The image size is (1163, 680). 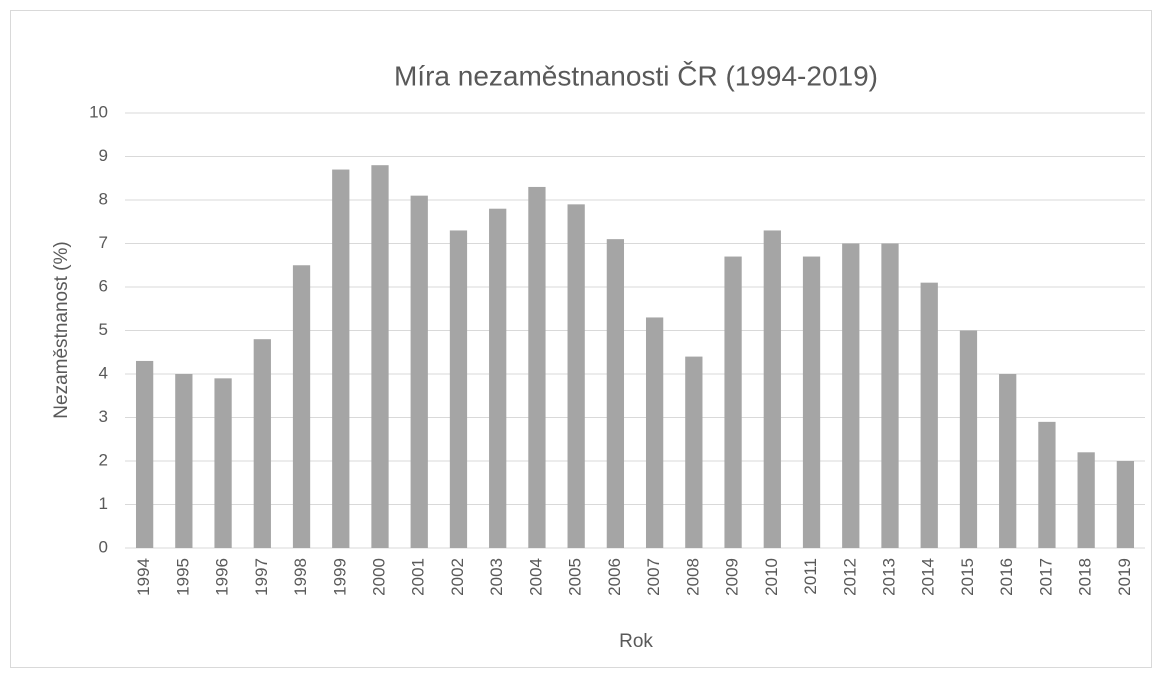 What do you see at coordinates (261, 577) in the screenshot?
I see `x-tick-label: 1997` at bounding box center [261, 577].